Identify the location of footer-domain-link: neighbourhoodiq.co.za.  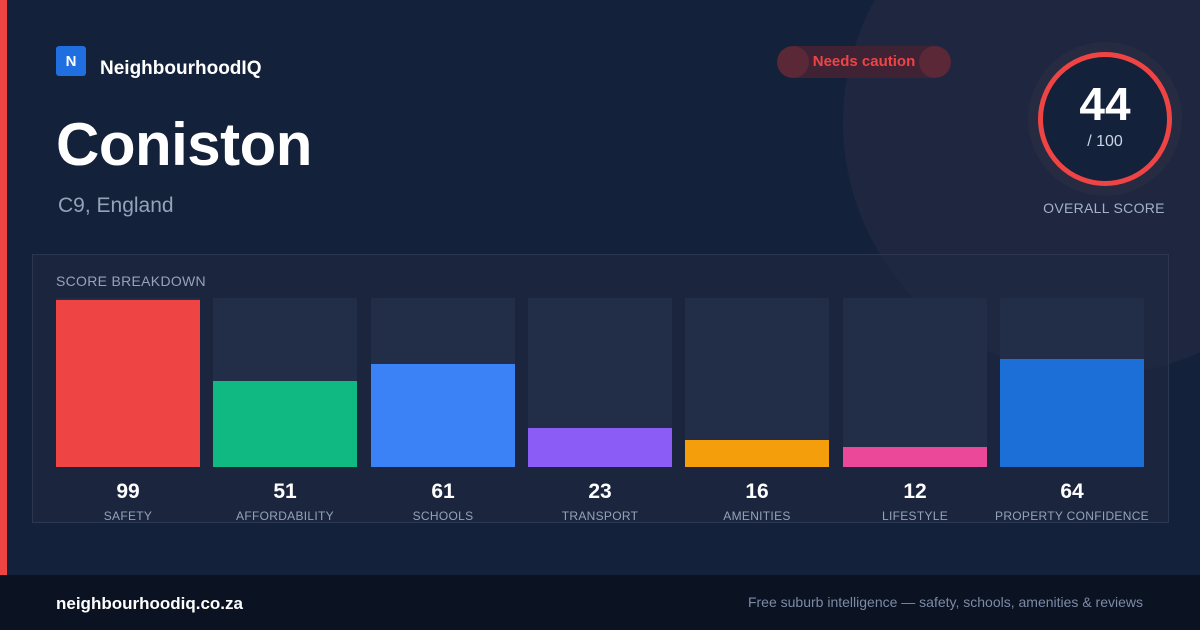
(149, 603).